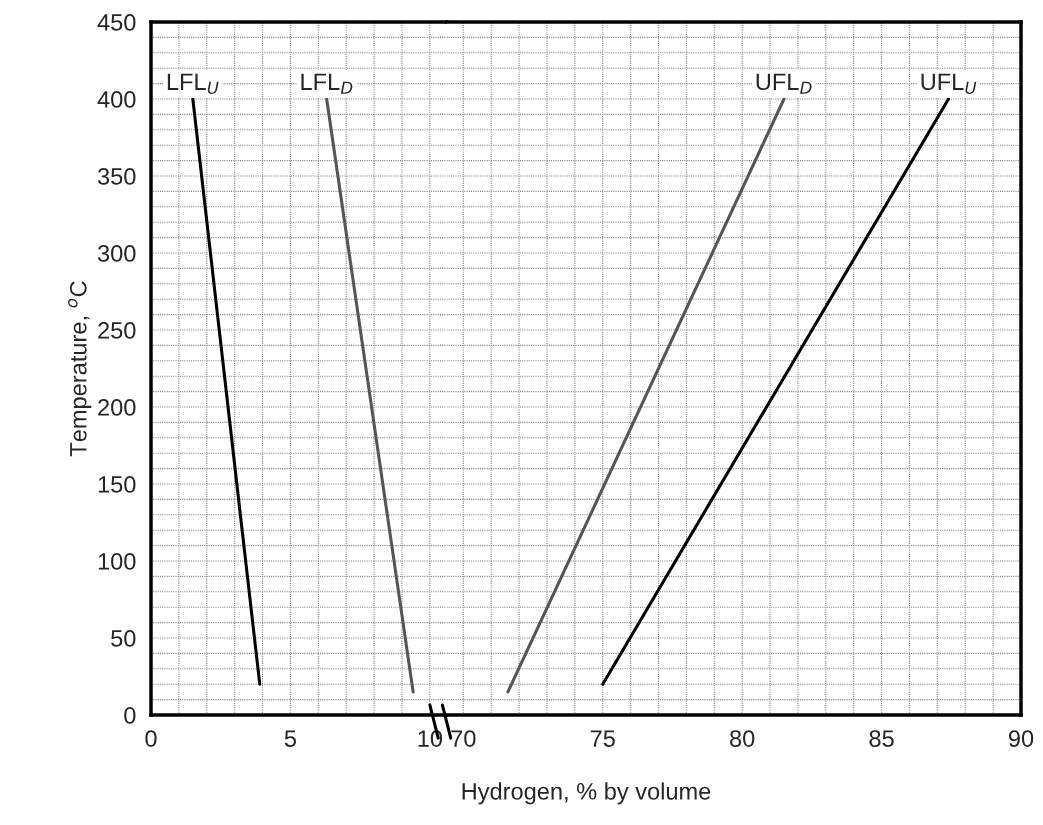 This screenshot has width=1043, height=825. I want to click on y-tick-label: 50, so click(123, 638).